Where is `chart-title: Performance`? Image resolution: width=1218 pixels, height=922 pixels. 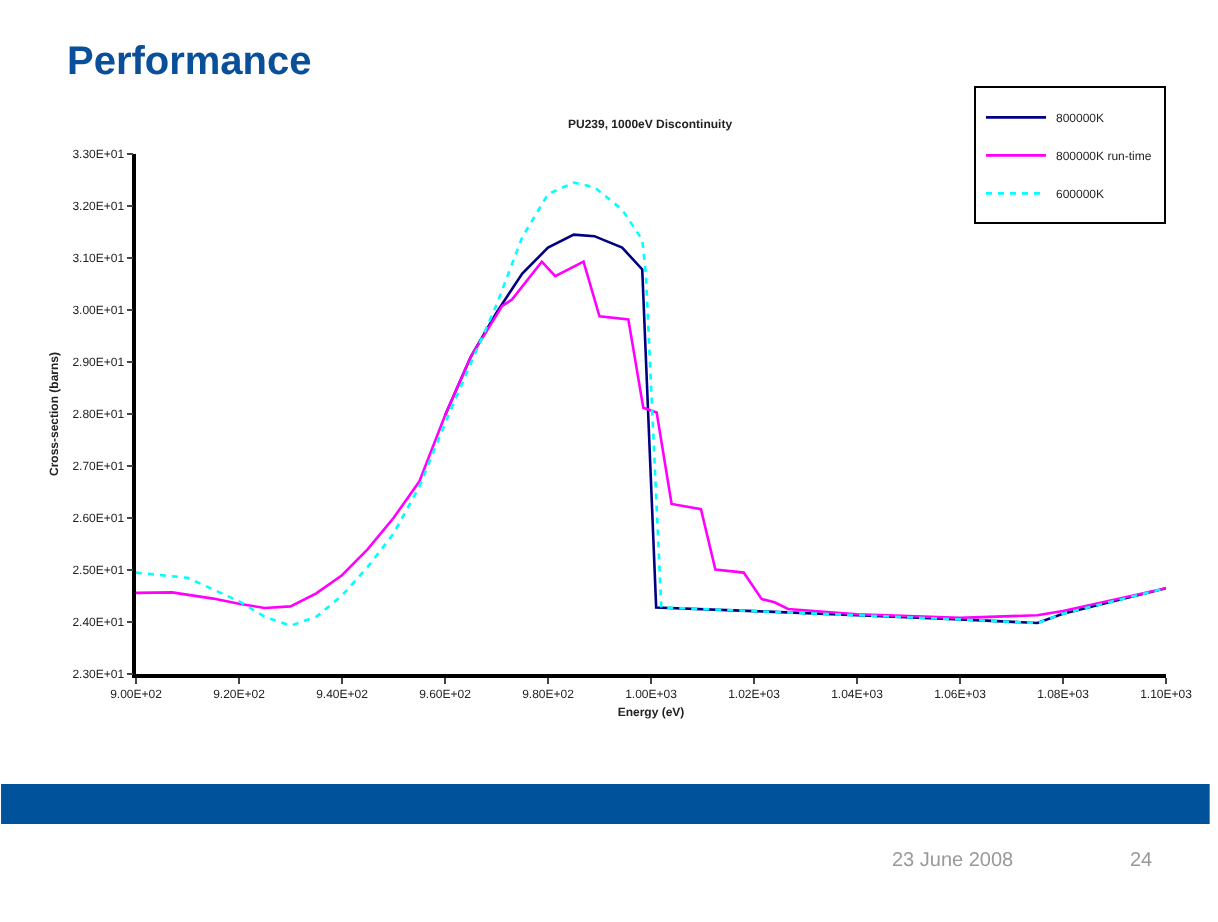 chart-title: Performance is located at coordinates (189, 62).